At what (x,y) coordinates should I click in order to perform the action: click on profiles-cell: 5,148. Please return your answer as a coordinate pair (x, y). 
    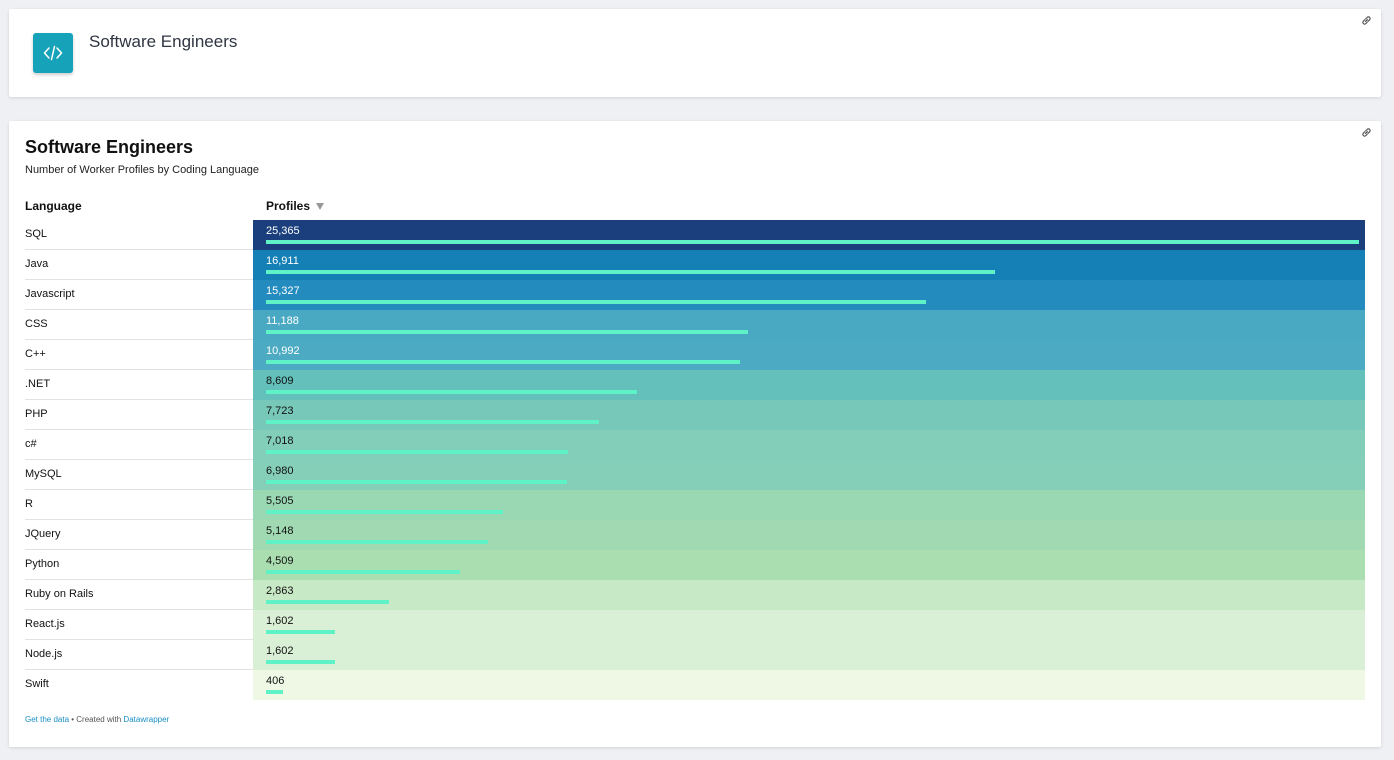
    Looking at the image, I should click on (809, 535).